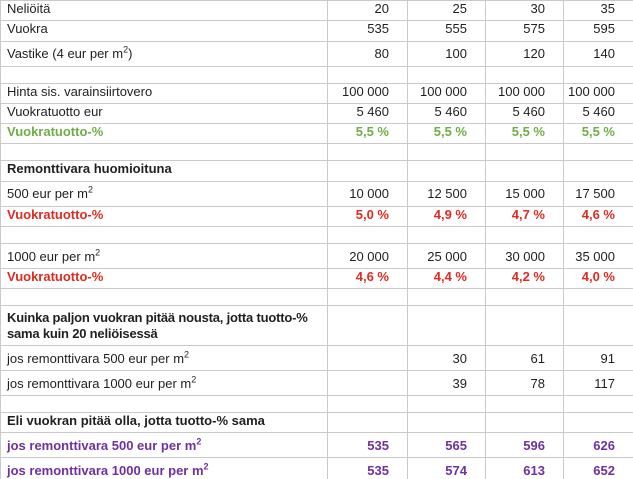 This screenshot has height=479, width=633. I want to click on value-cell: 5,0 %, so click(367, 216).